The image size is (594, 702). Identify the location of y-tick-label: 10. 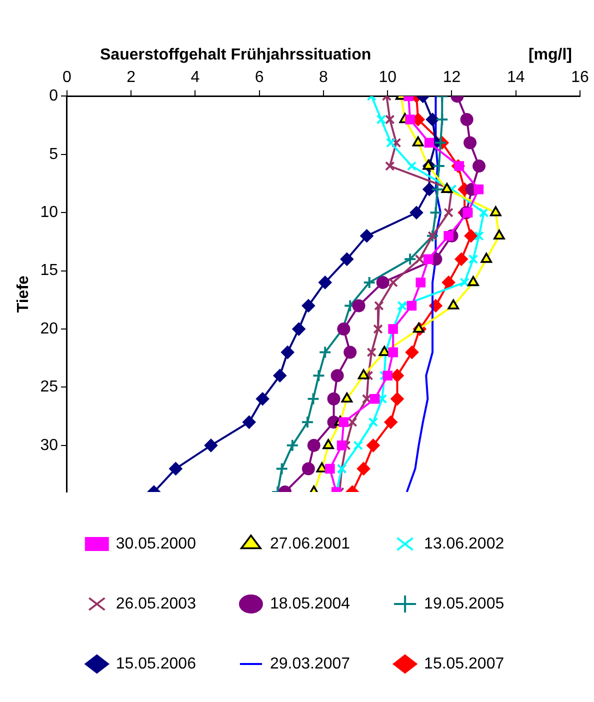
(49, 213).